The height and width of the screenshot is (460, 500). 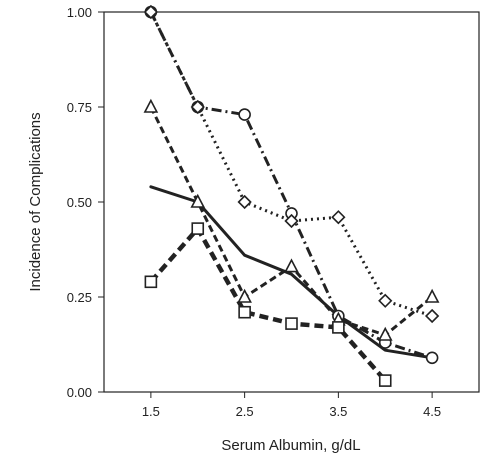 What do you see at coordinates (432, 411) in the screenshot?
I see `x-tick-label: 4.5` at bounding box center [432, 411].